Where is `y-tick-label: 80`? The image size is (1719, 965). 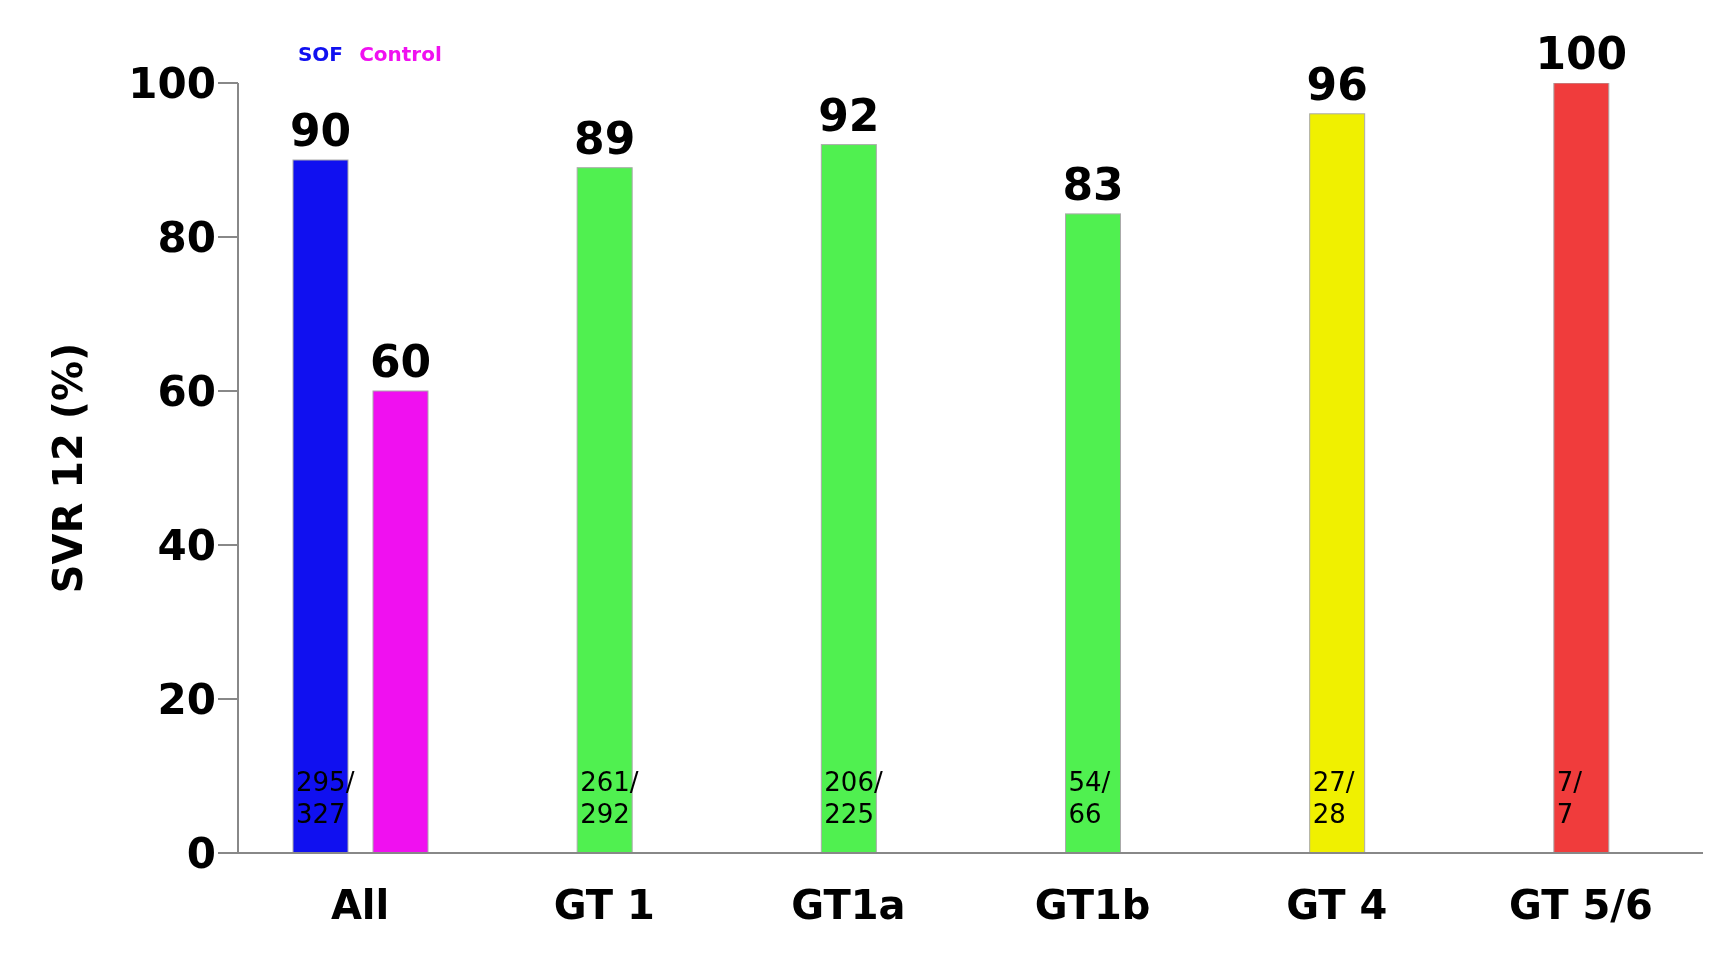 y-tick-label: 80 is located at coordinates (186, 237).